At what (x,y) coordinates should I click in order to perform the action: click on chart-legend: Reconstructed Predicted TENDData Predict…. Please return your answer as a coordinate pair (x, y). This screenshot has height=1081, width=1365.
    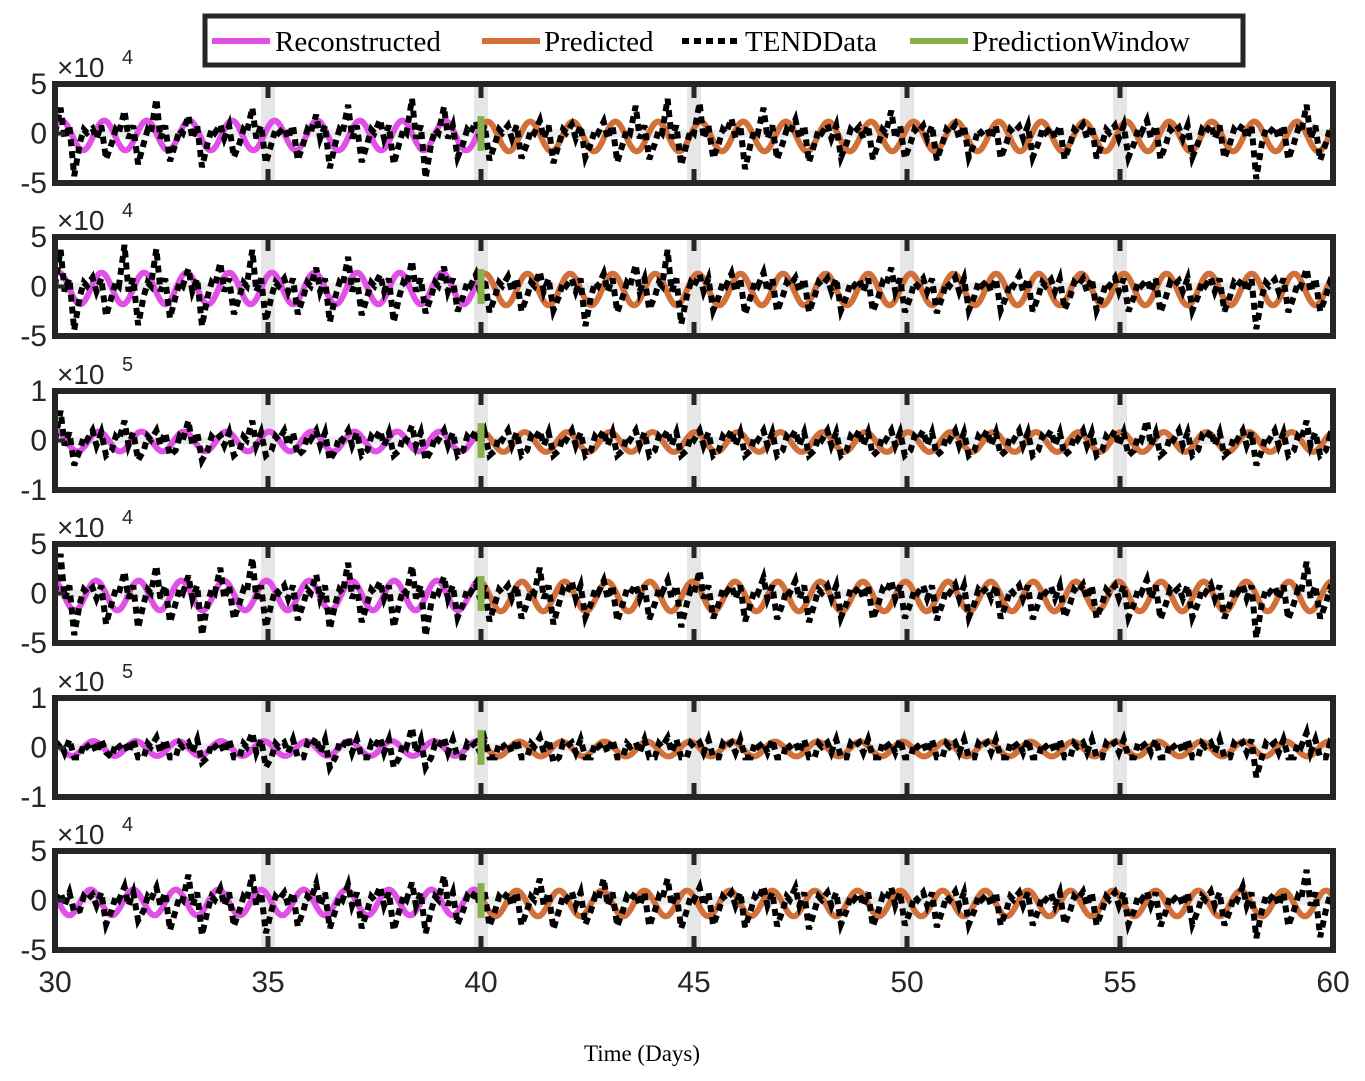
    Looking at the image, I should click on (724, 40).